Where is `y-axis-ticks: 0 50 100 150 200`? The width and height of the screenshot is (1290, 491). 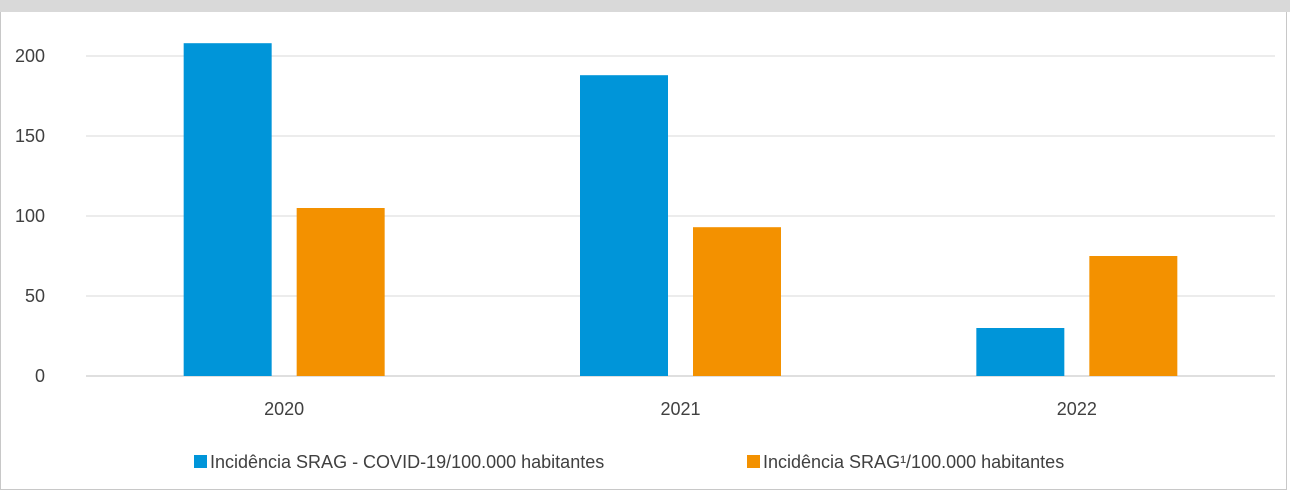 y-axis-ticks: 0 50 100 150 200 is located at coordinates (30, 216).